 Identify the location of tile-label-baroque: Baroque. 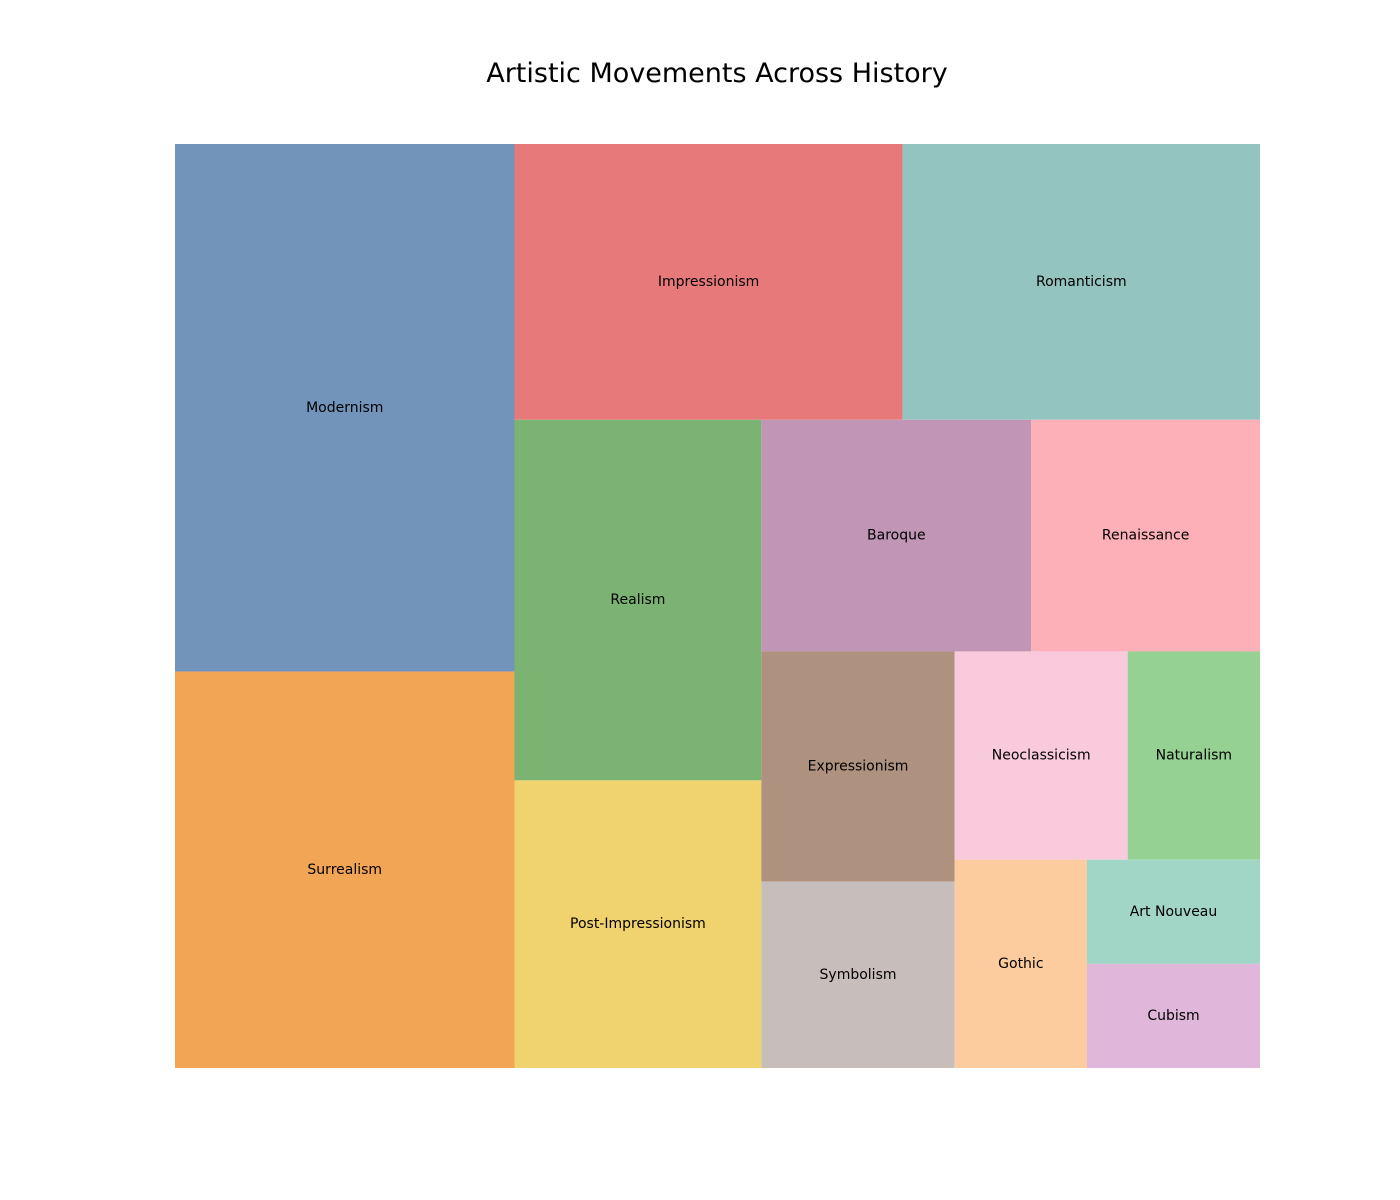
(896, 536).